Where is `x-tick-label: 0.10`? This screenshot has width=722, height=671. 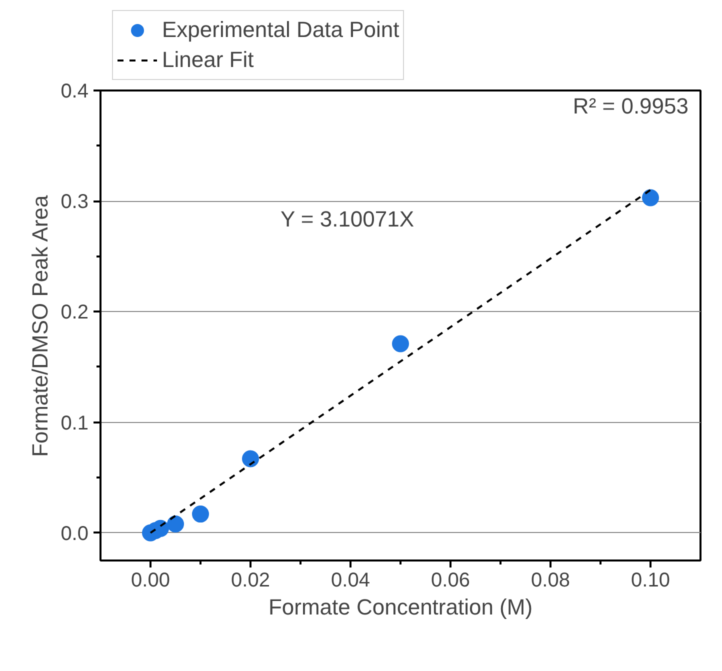
x-tick-label: 0.10 is located at coordinates (650, 581).